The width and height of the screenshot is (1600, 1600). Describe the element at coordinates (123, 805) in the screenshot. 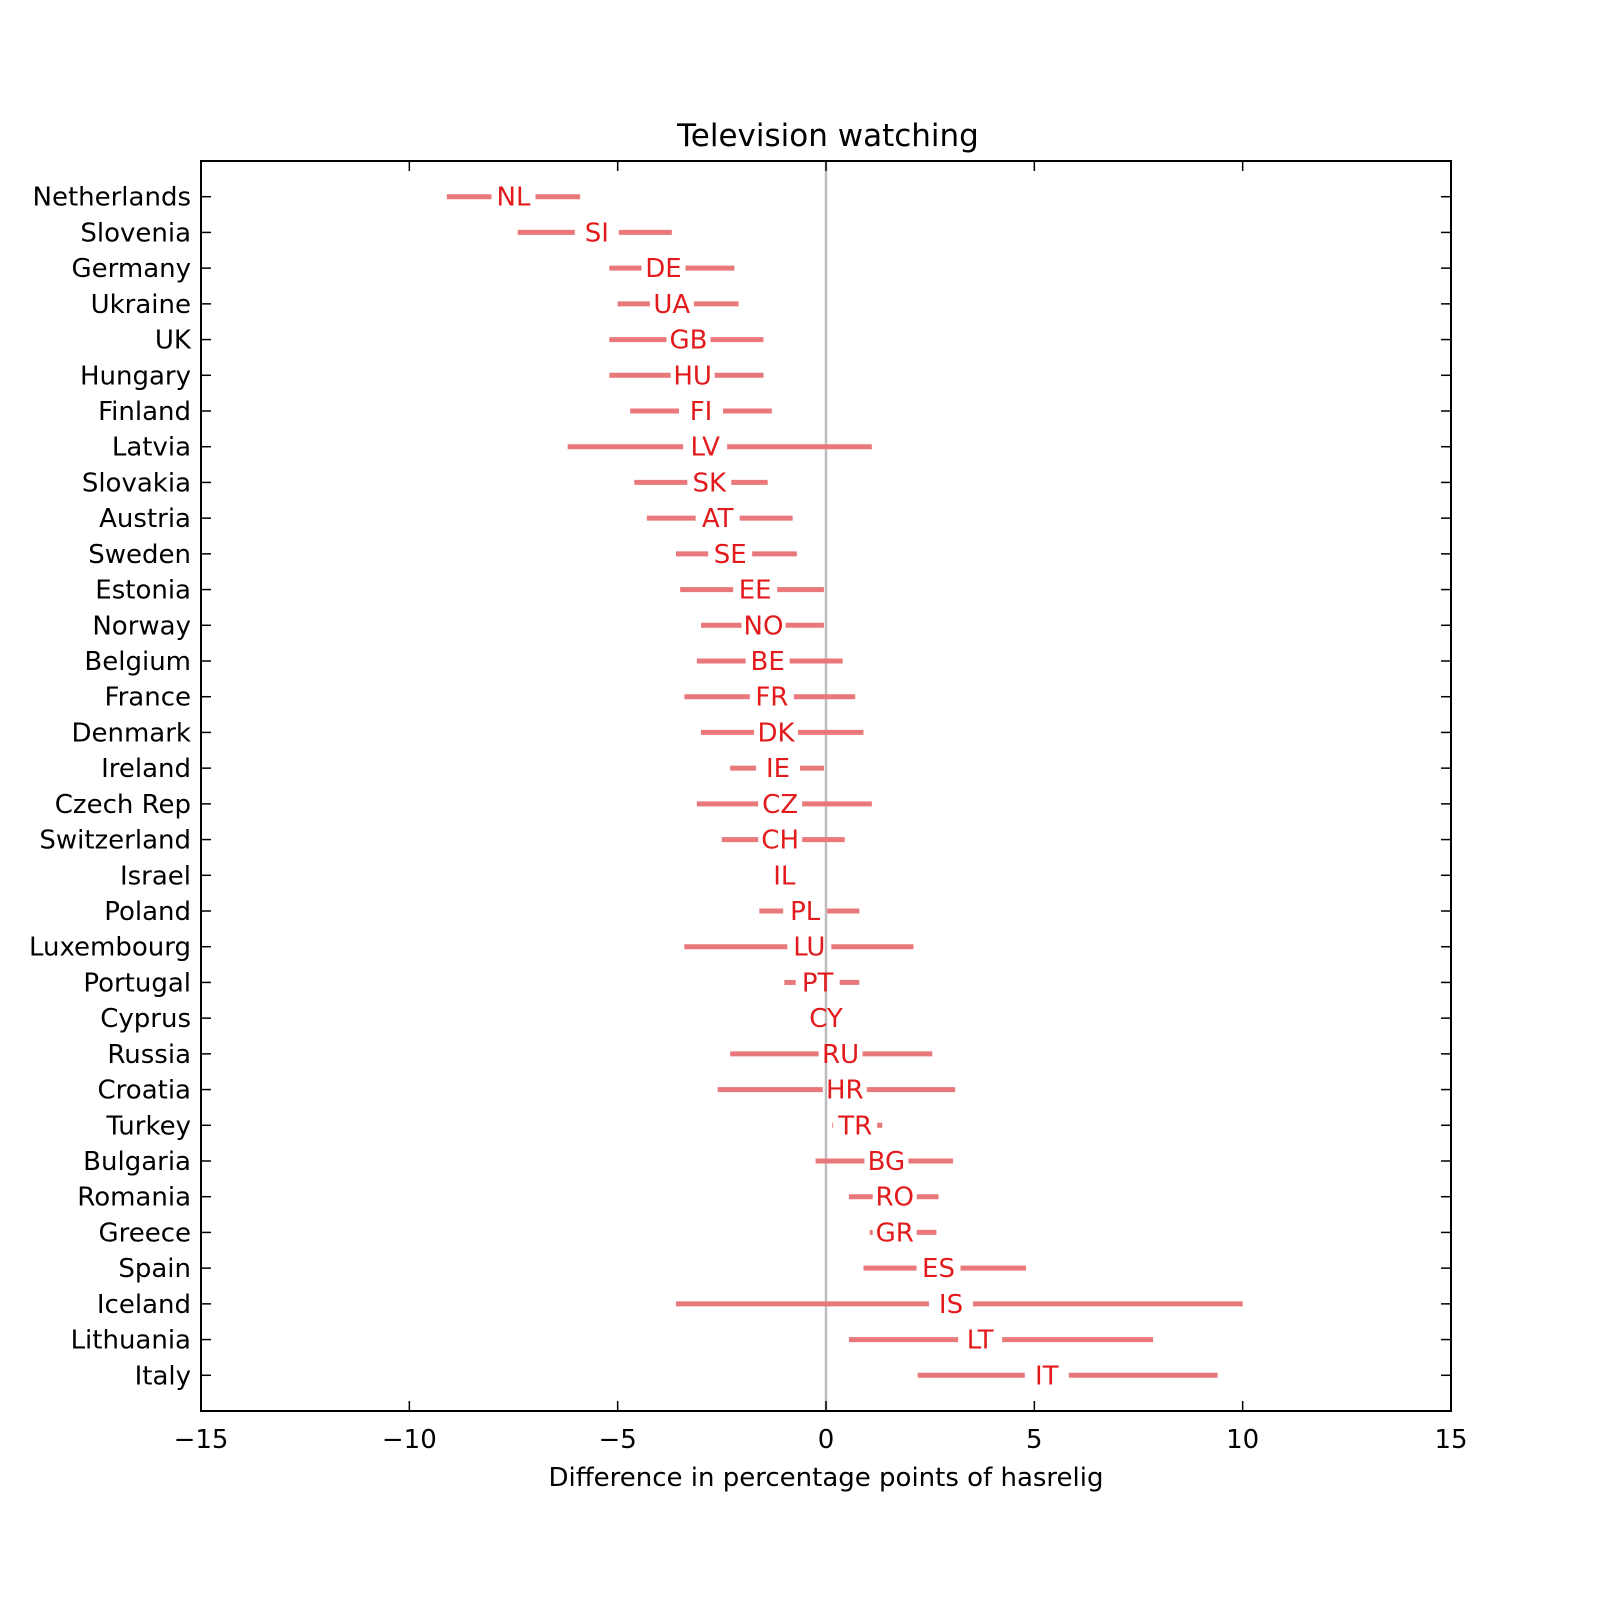

I see `country-label: Czech Rep` at that location.